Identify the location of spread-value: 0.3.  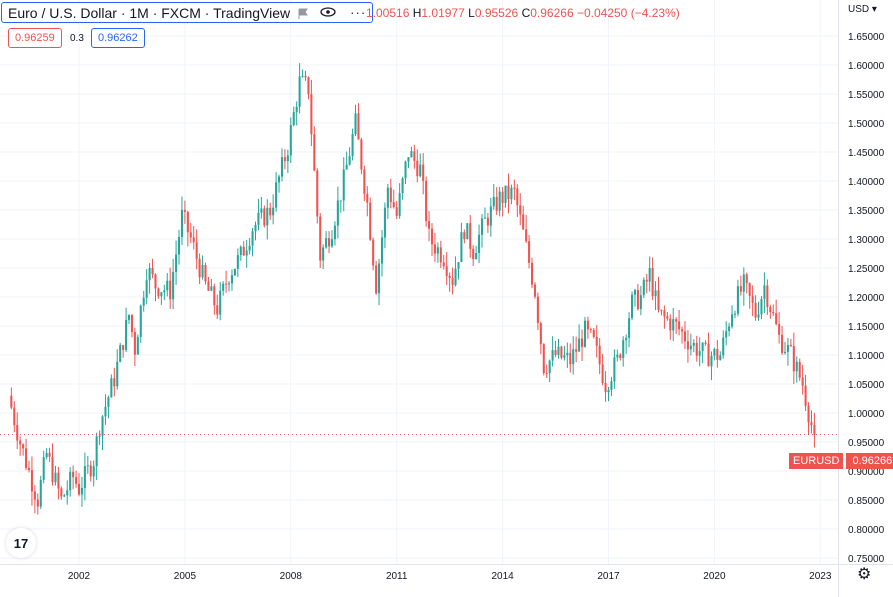
(77, 38).